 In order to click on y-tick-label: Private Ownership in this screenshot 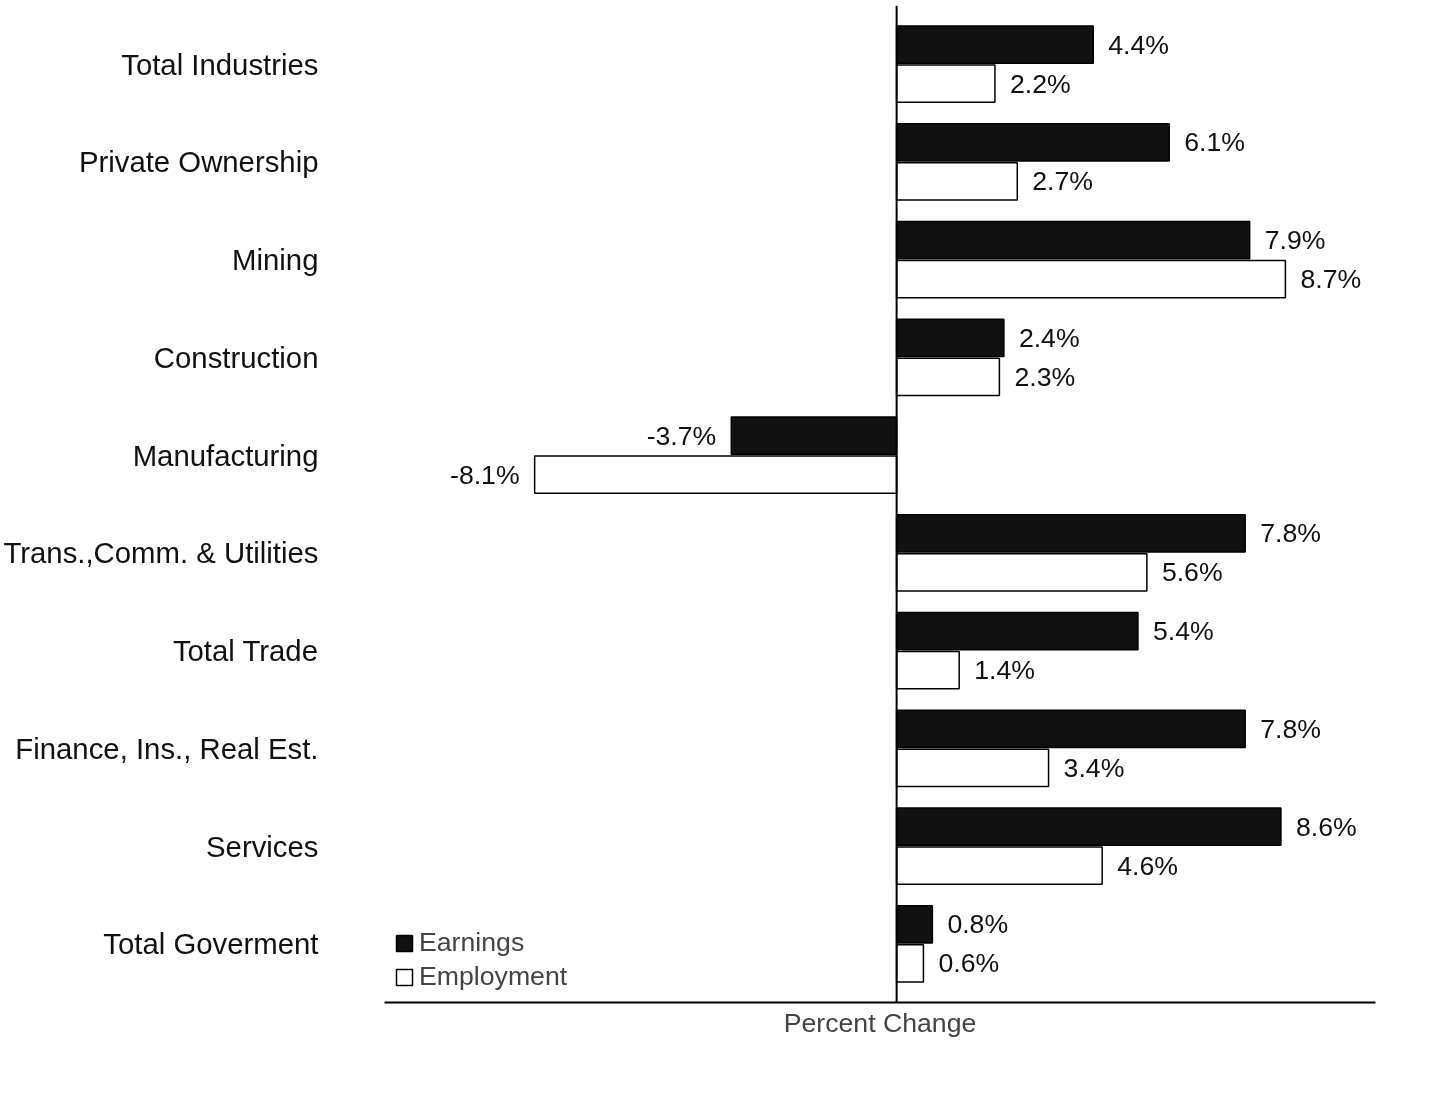, I will do `click(198, 162)`.